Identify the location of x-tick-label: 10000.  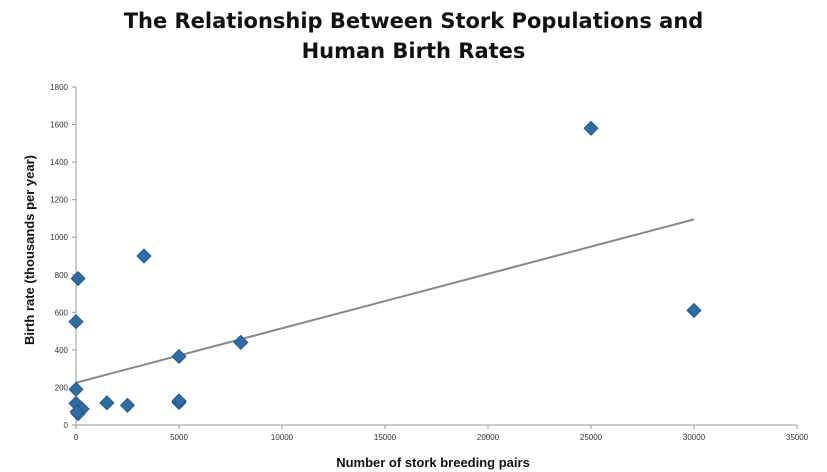
(282, 437).